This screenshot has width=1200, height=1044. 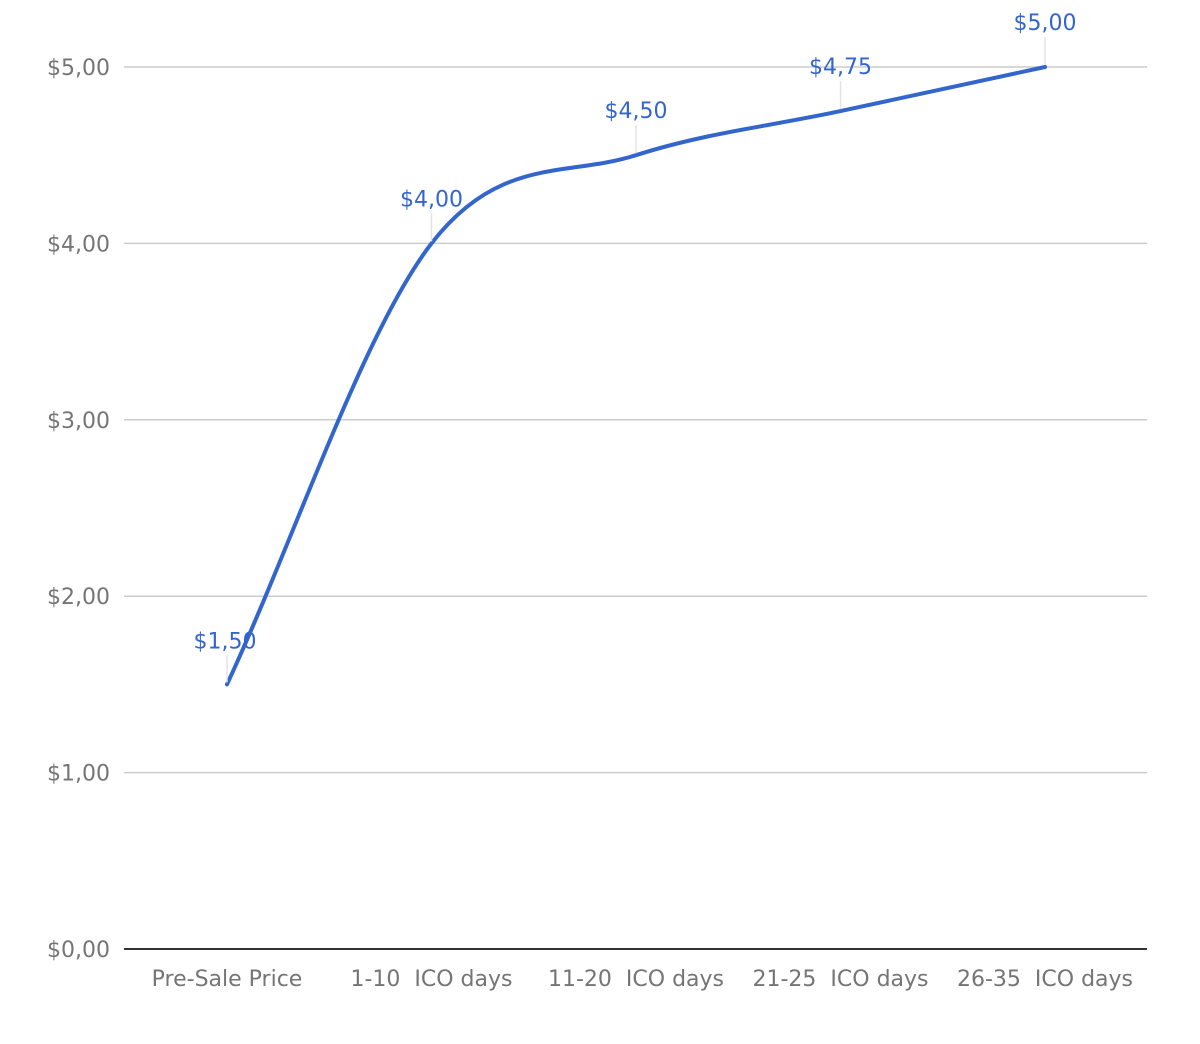 I want to click on y-tick-label: $4,00, so click(x=78, y=244).